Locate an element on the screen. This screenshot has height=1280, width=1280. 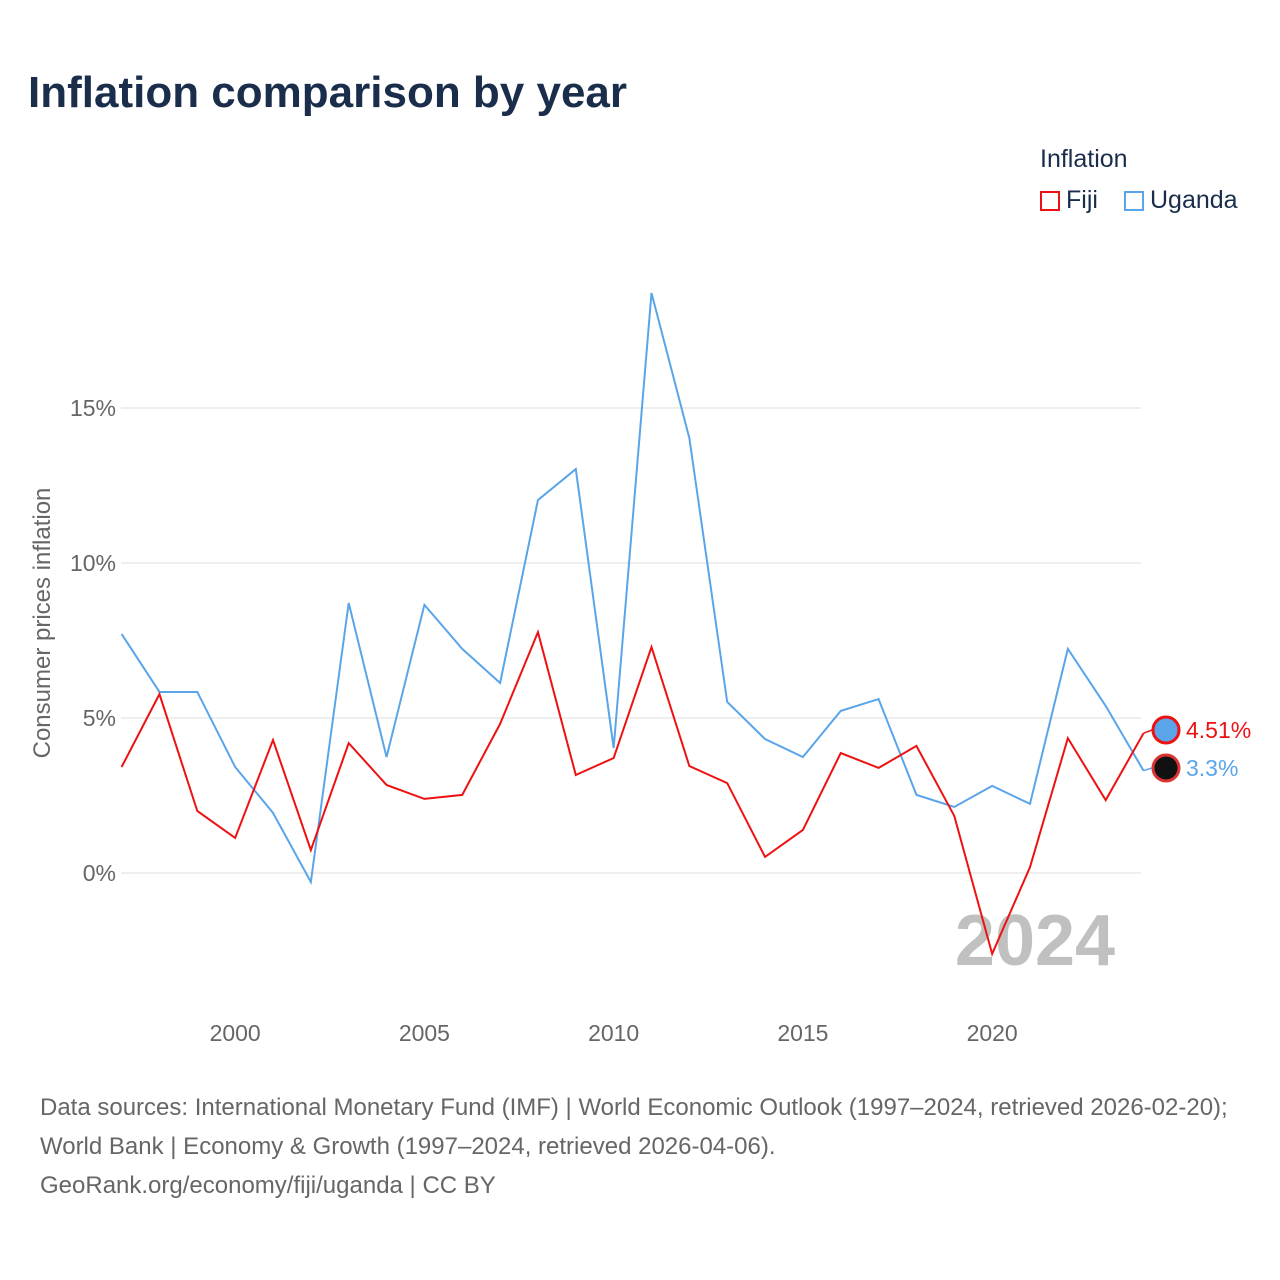
y-tick-label: 10% is located at coordinates (93, 563).